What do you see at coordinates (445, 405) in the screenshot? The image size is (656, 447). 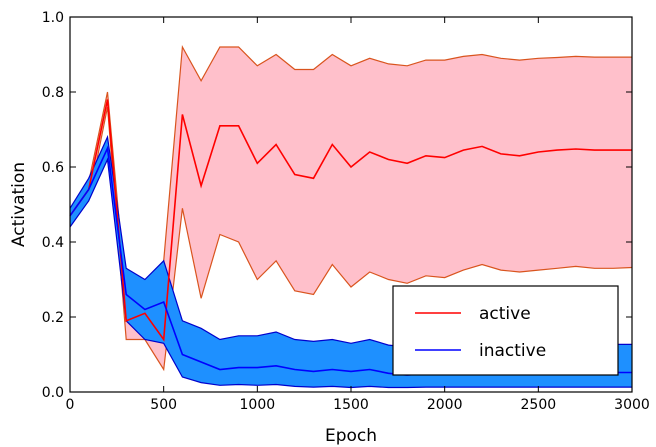 I see `x-tick-label: 2000` at bounding box center [445, 405].